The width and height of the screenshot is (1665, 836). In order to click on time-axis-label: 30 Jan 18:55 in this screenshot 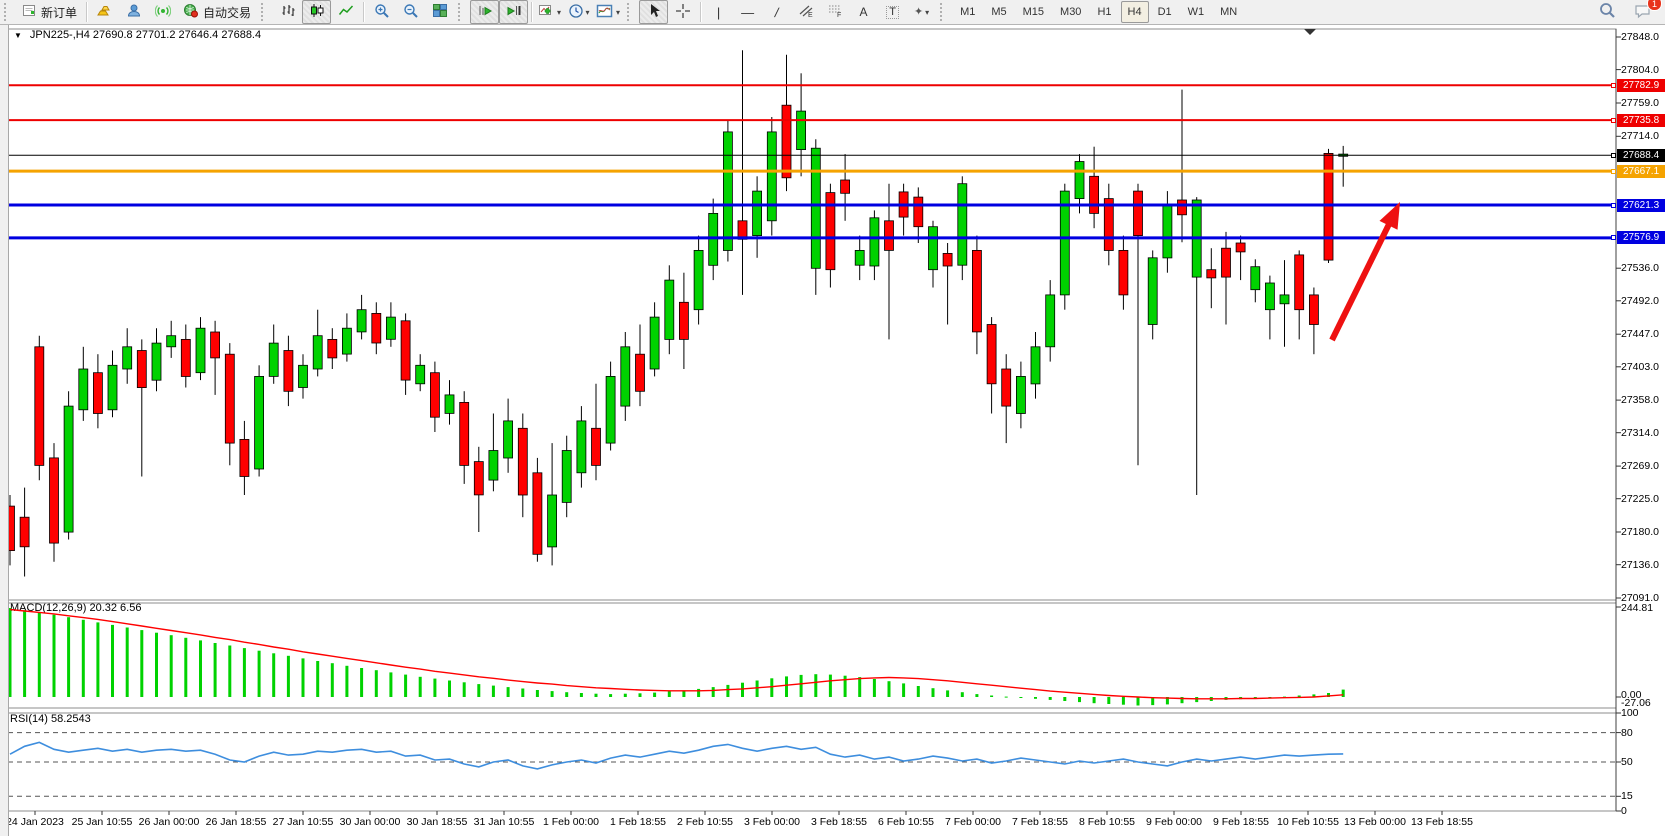, I will do `click(437, 822)`.